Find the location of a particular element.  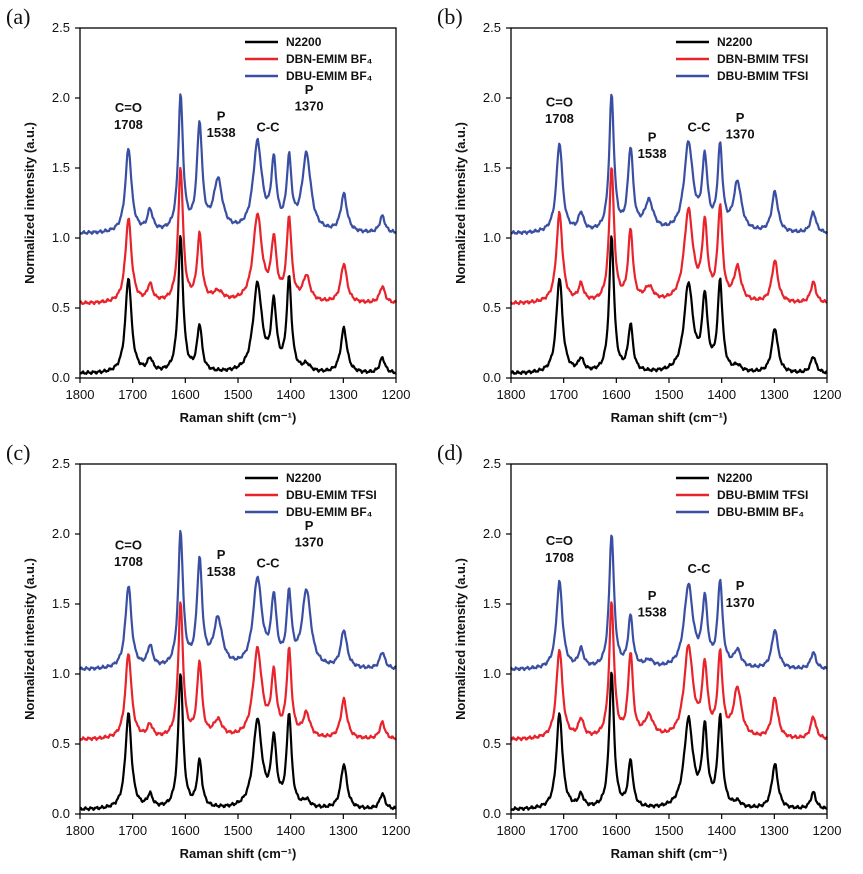

legend: N2200 DBN-EMIM BF₄ DBU-EMIM BF₄ is located at coordinates (309, 59).